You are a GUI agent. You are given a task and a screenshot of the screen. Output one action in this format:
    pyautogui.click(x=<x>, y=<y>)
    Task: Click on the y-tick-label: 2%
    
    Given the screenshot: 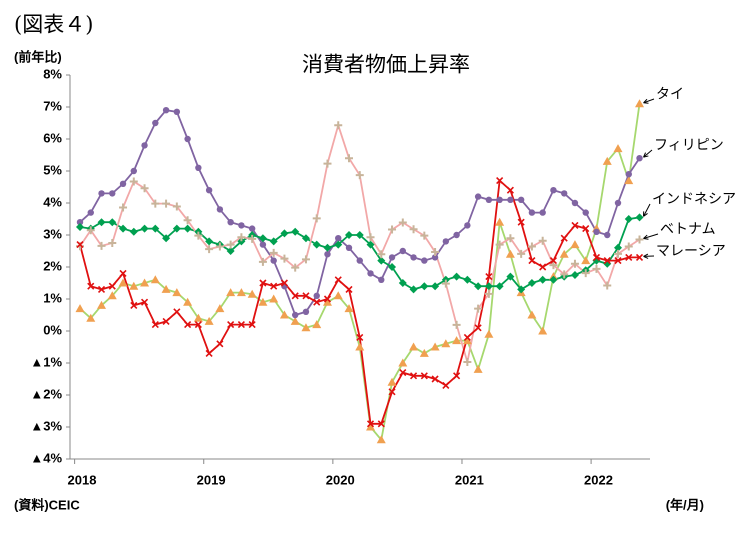 What is the action you would take?
    pyautogui.click(x=52, y=265)
    